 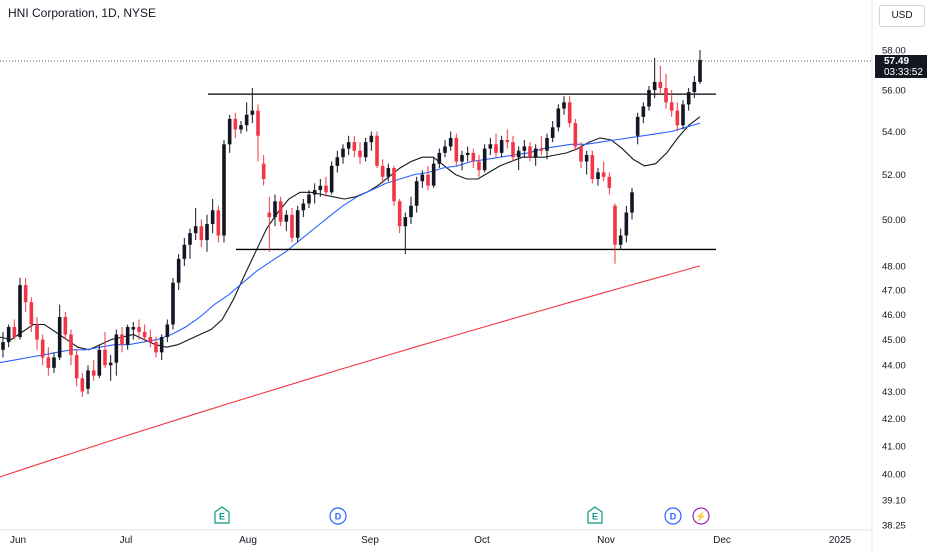 I want to click on price-tick-label: 42.00, so click(x=894, y=419).